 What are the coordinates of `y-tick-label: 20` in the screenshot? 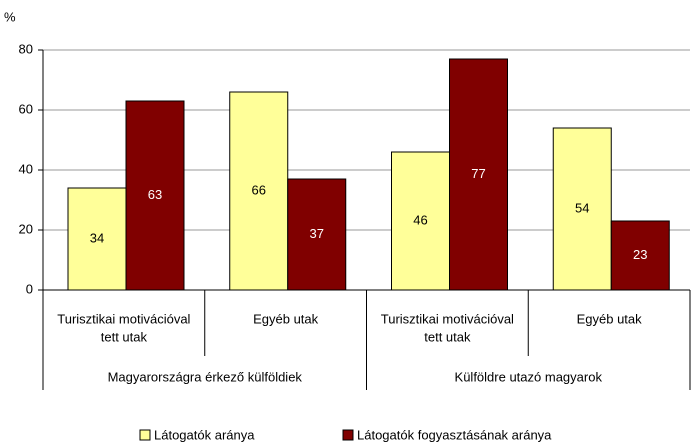 It's located at (26, 228).